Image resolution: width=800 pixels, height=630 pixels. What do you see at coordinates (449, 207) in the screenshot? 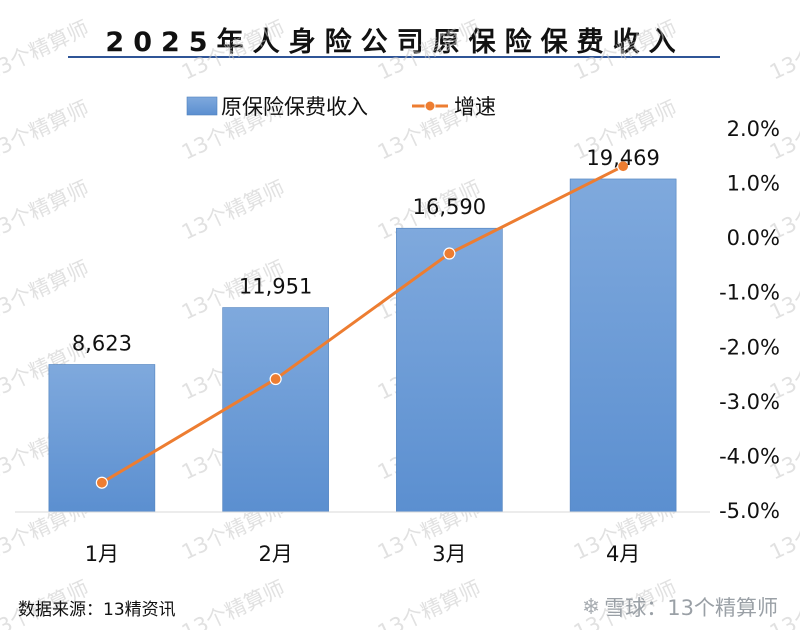
I see `bar-value-label: 16,590` at bounding box center [449, 207].